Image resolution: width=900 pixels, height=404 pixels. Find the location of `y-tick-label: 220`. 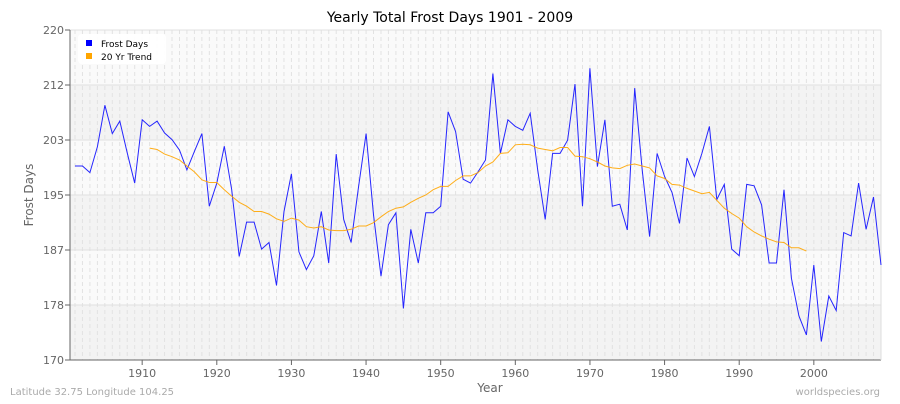

y-tick-label: 220 is located at coordinates (53, 30).